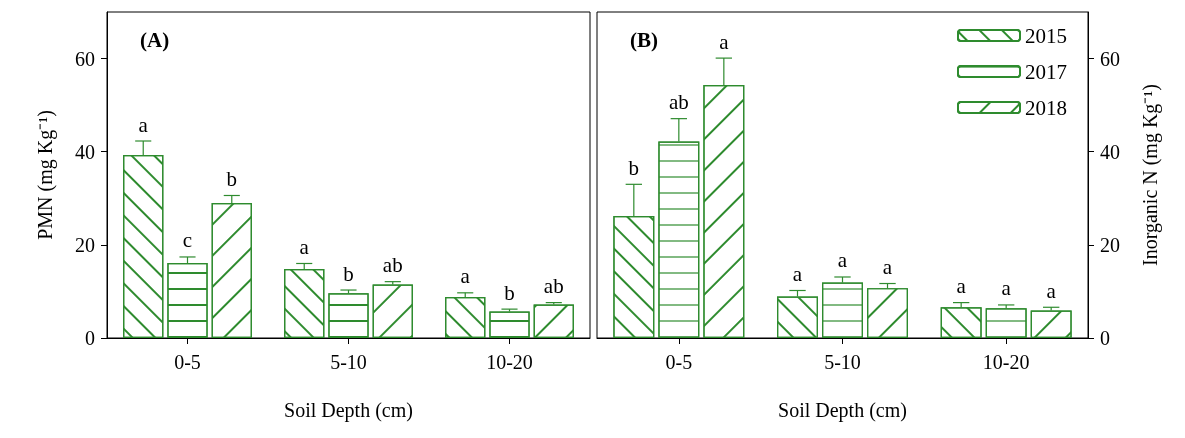  What do you see at coordinates (187, 240) in the screenshot?
I see `data-label: c` at bounding box center [187, 240].